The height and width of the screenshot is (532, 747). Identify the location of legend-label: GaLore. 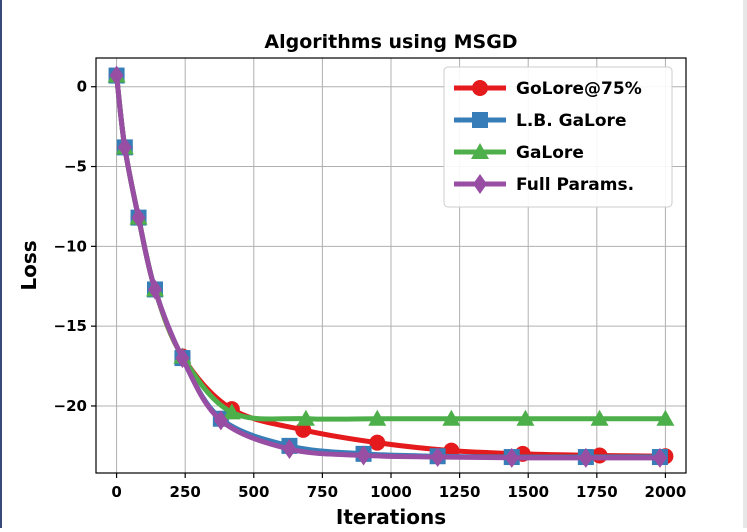
(550, 153).